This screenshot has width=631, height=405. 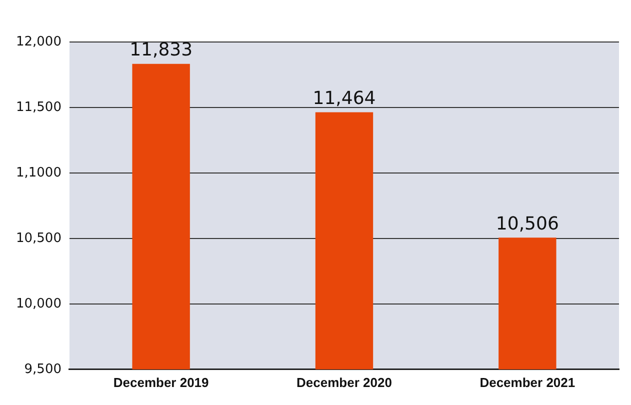 What do you see at coordinates (161, 50) in the screenshot?
I see `data-label: 11,833` at bounding box center [161, 50].